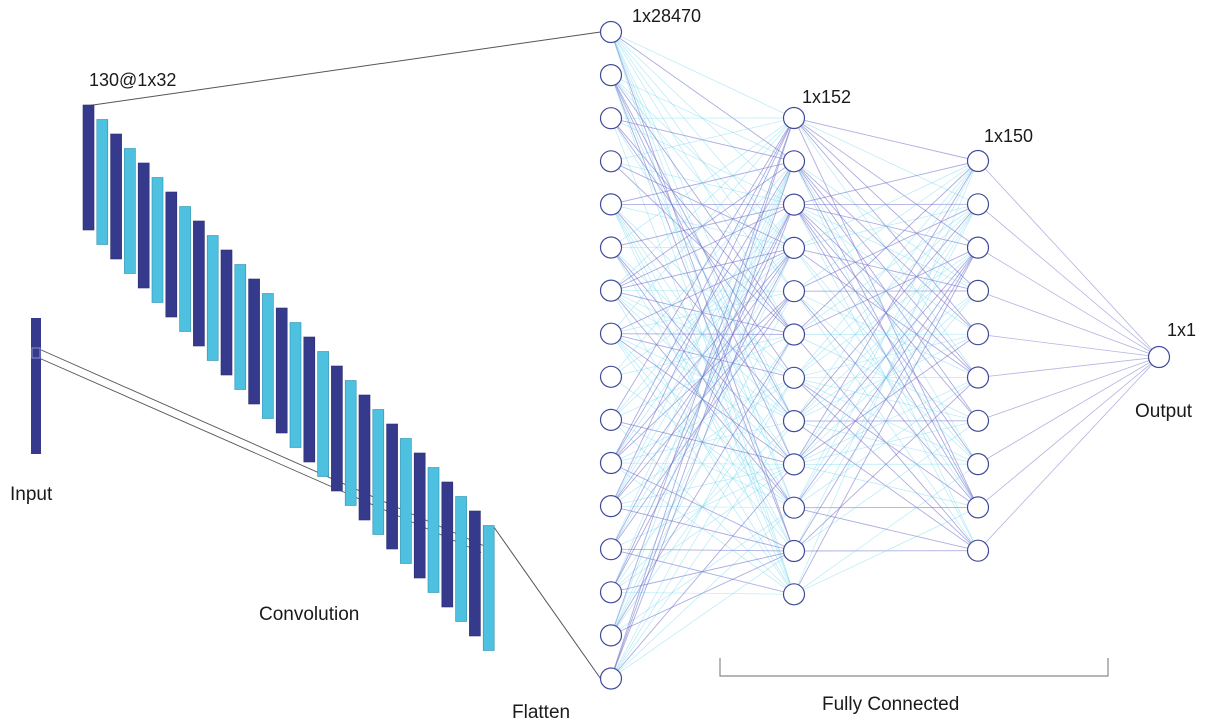 The width and height of the screenshot is (1211, 725). Describe the element at coordinates (1009, 136) in the screenshot. I see `fc2-shape-label: 1x150` at that location.